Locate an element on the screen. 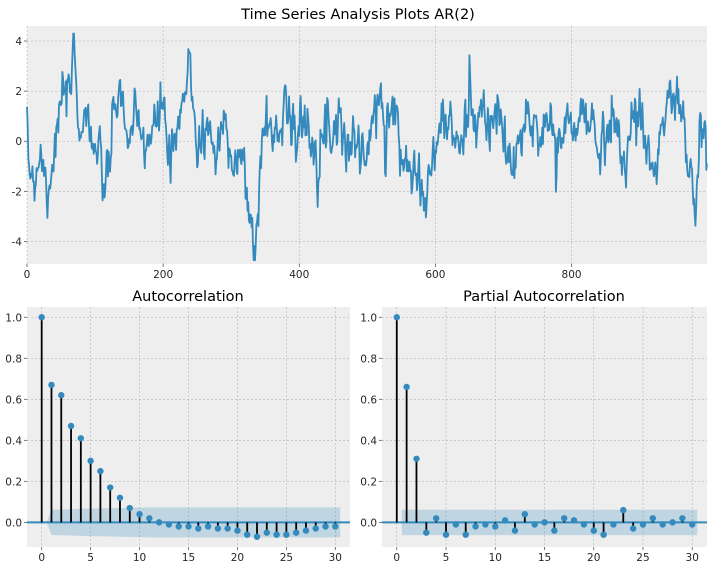 Image resolution: width=712 pixels, height=568 pixels. x-tick-label: 10 is located at coordinates (495, 558).